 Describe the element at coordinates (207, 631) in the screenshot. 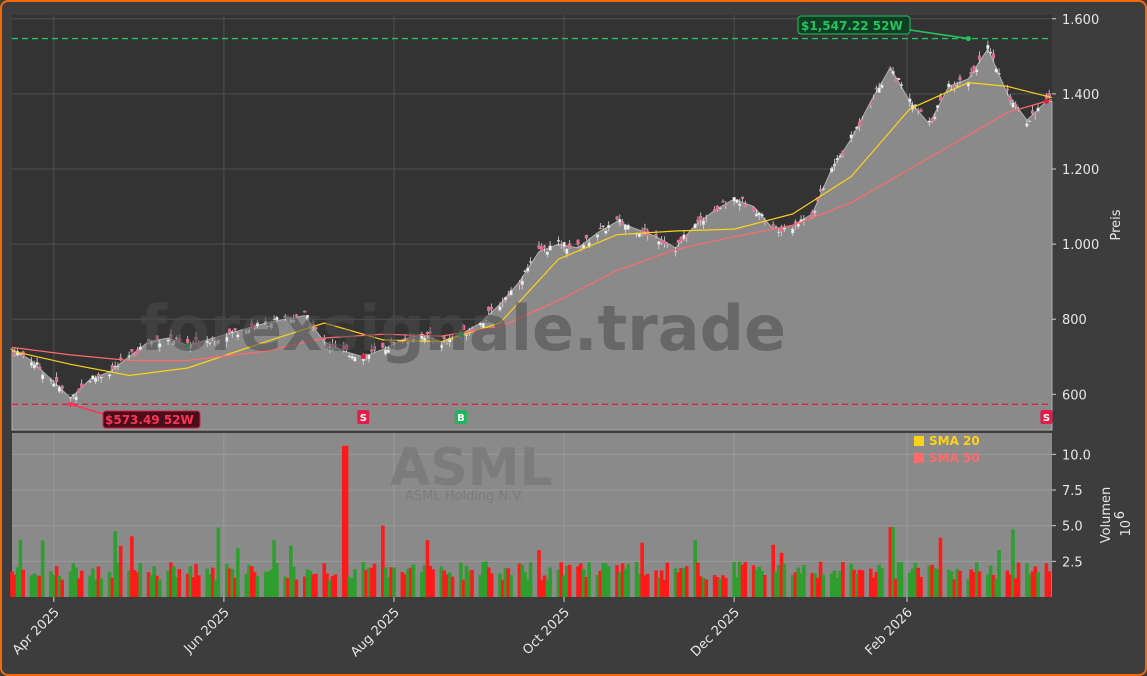

I see `x-tick-label: Jun 2025` at that location.